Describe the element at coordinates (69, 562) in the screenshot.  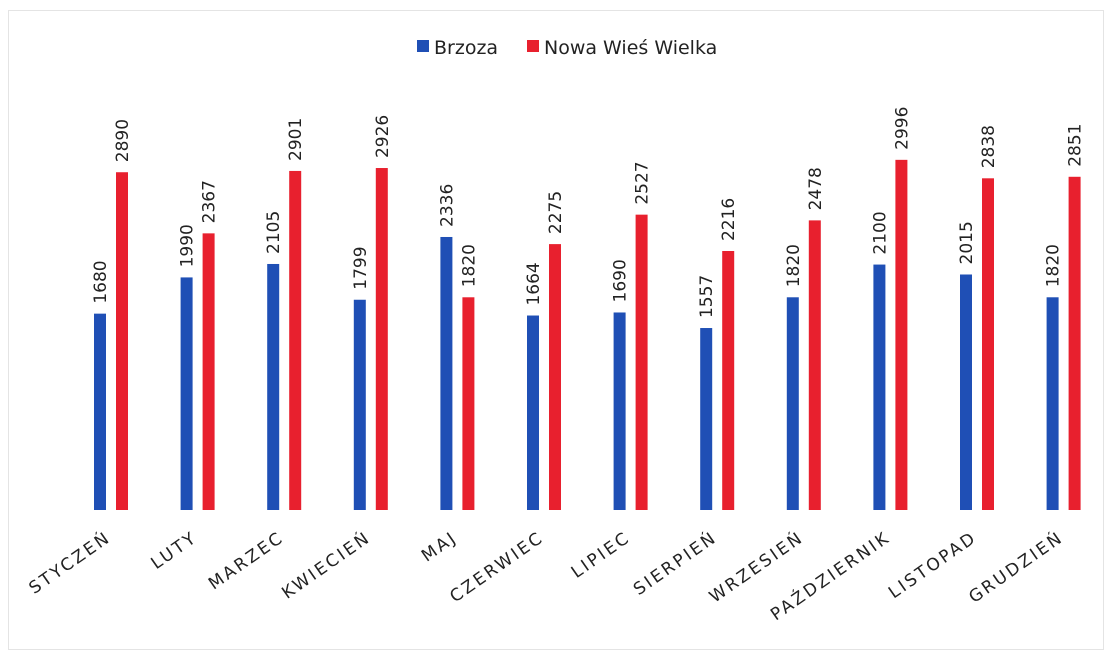
I see `category-label-1: STYCZEŃ` at that location.